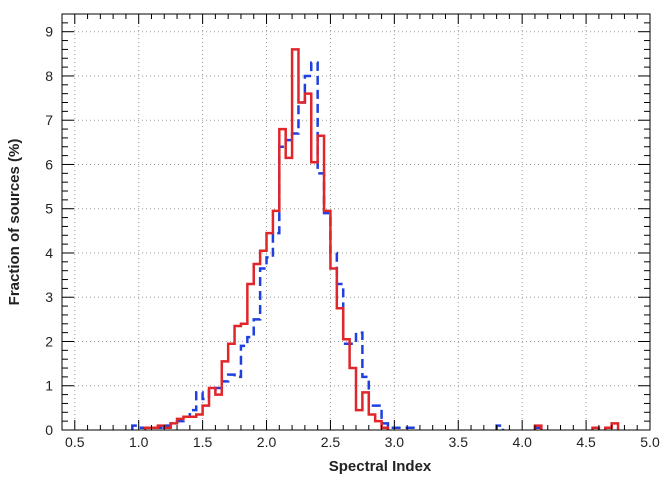 The image size is (664, 480). Describe the element at coordinates (650, 442) in the screenshot. I see `x-tick-label: 5.0` at that location.